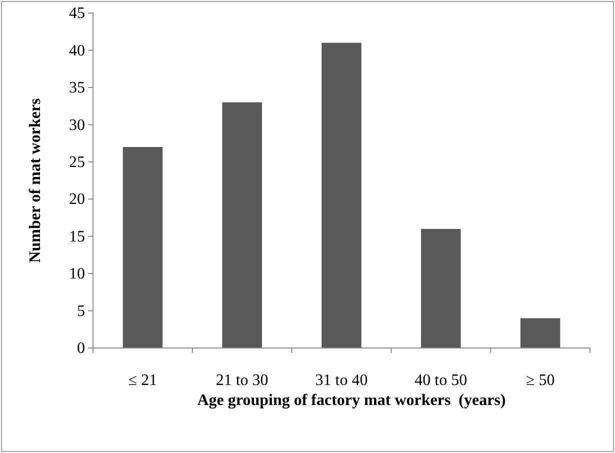 This screenshot has width=615, height=453. Describe the element at coordinates (81, 349) in the screenshot. I see `y-tick-label: 0` at that location.